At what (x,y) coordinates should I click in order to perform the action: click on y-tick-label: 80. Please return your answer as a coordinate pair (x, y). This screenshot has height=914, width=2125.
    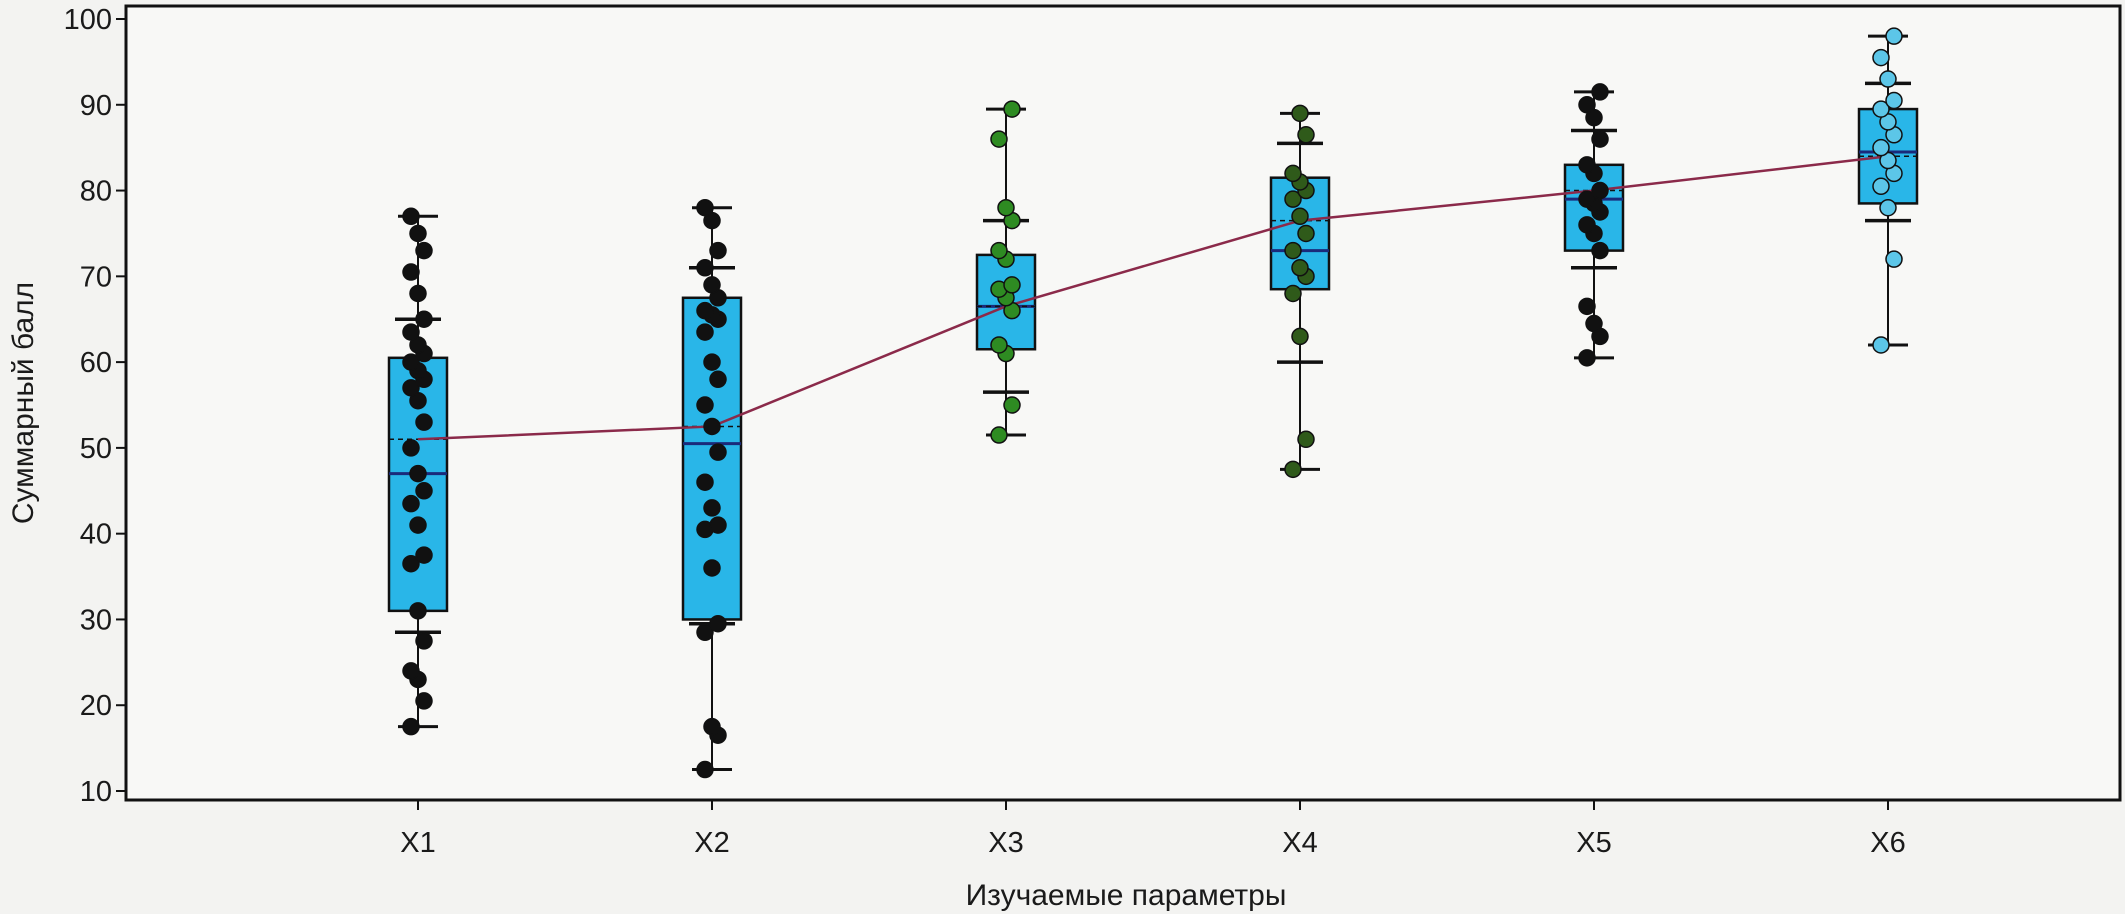
    Looking at the image, I should click on (96, 192).